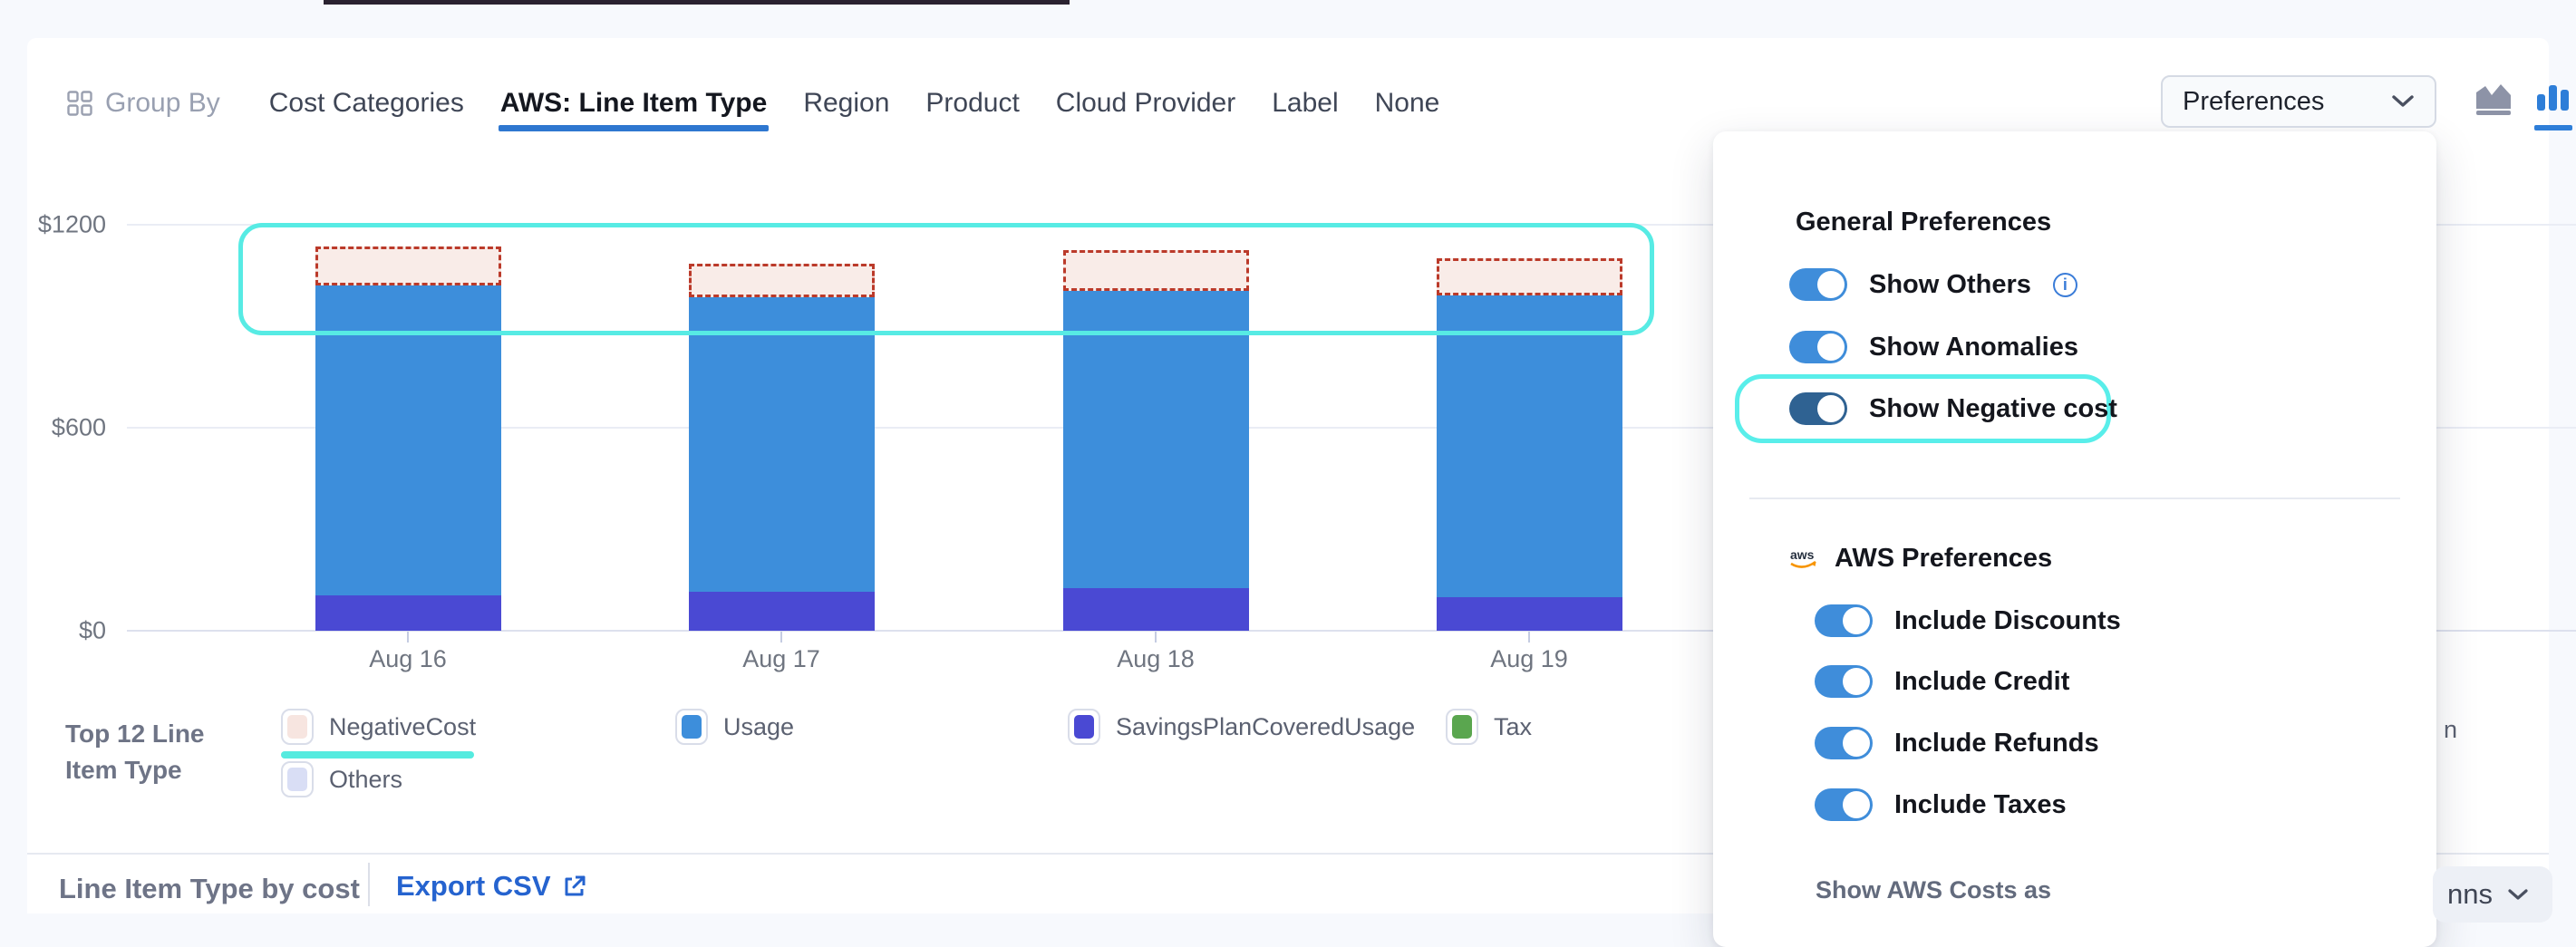 The width and height of the screenshot is (2576, 947). What do you see at coordinates (1950, 284) in the screenshot?
I see `show-others-label: Show Others` at bounding box center [1950, 284].